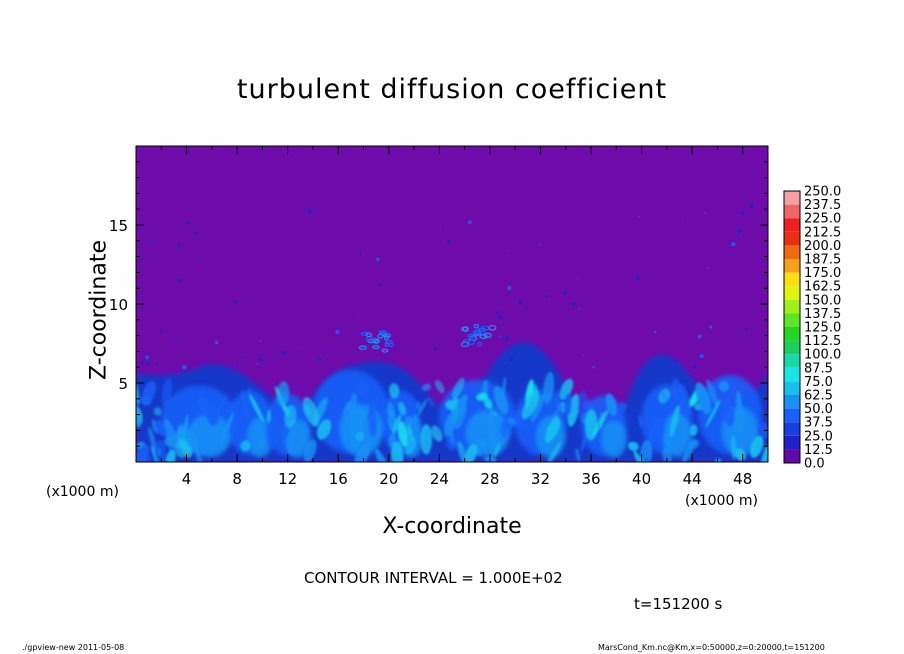 This screenshot has width=904, height=654. Describe the element at coordinates (678, 604) in the screenshot. I see `time-label: t=151200 s` at that location.